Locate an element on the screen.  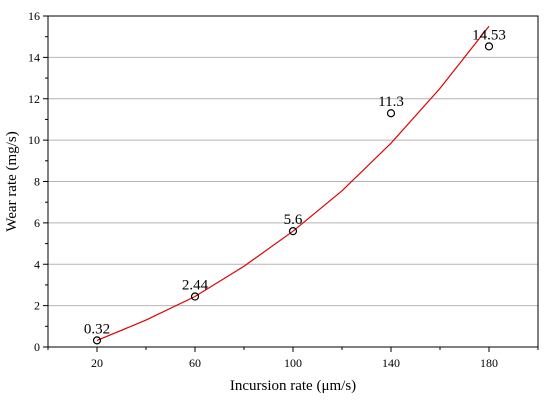
y-tick-label: 12 is located at coordinates (34, 99).